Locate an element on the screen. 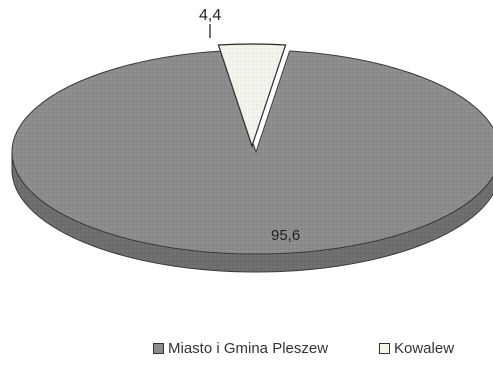  legend-swatch-miasto is located at coordinates (158, 348).